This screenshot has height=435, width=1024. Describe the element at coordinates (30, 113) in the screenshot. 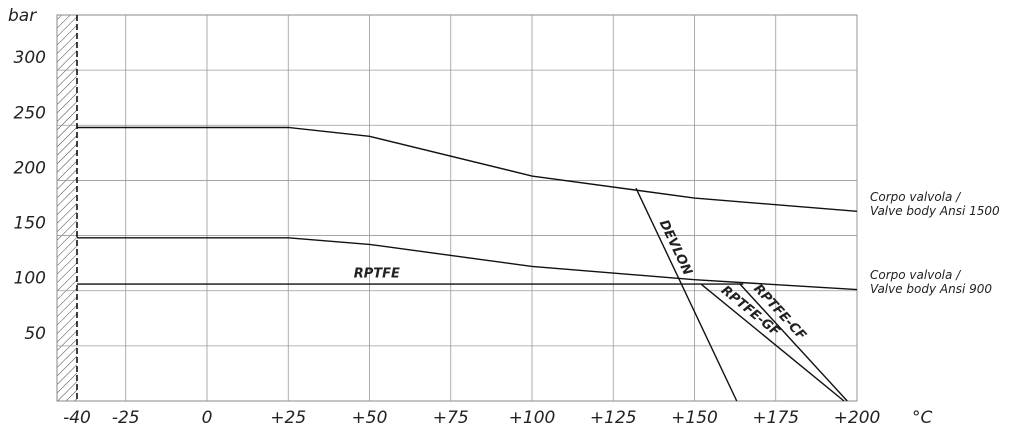

I see `y-tick-label: 250` at that location.